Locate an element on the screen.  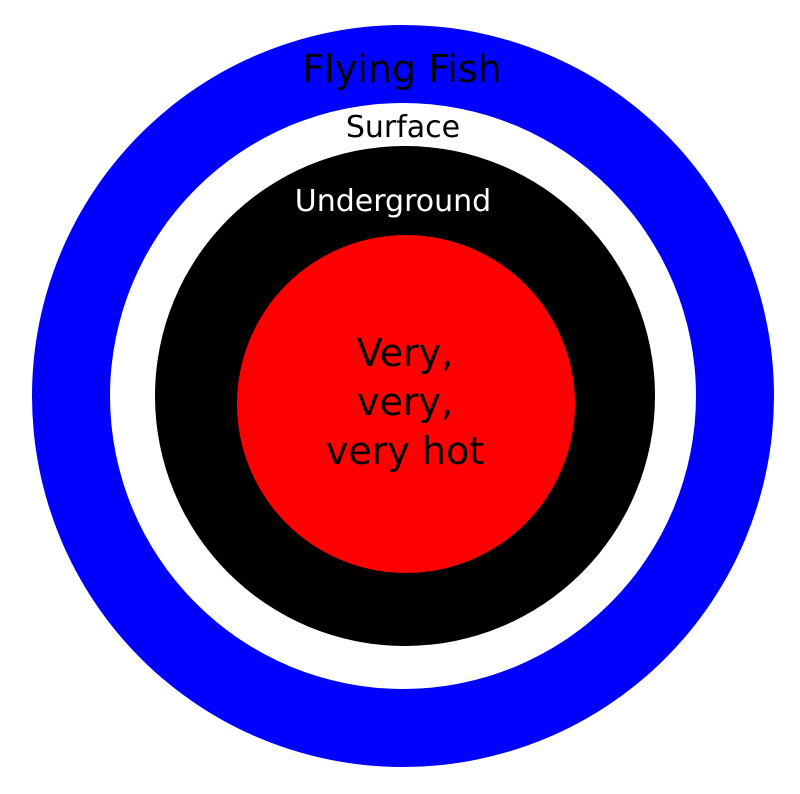
underground-label: Underground is located at coordinates (393, 201).